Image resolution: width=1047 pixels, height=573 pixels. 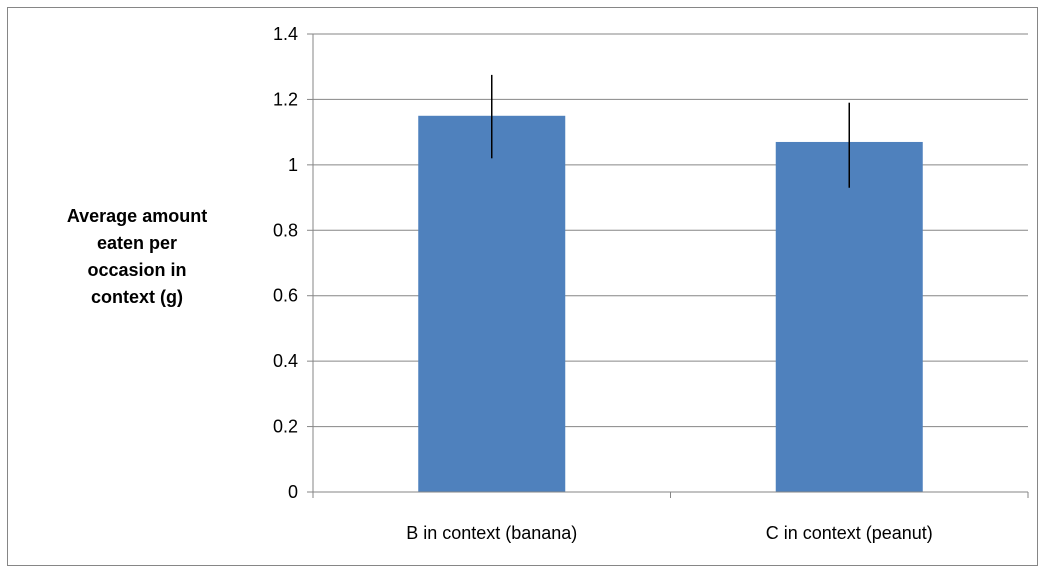 I want to click on y-tick-labels: 0 0.2 0.4 0.6 0.8 1 1.2 1.4, so click(x=285, y=263).